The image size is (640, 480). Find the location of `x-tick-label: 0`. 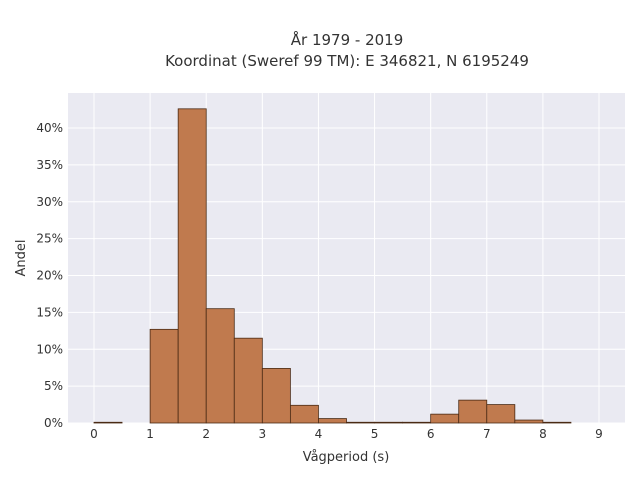

x-tick-label: 0 is located at coordinates (94, 434).